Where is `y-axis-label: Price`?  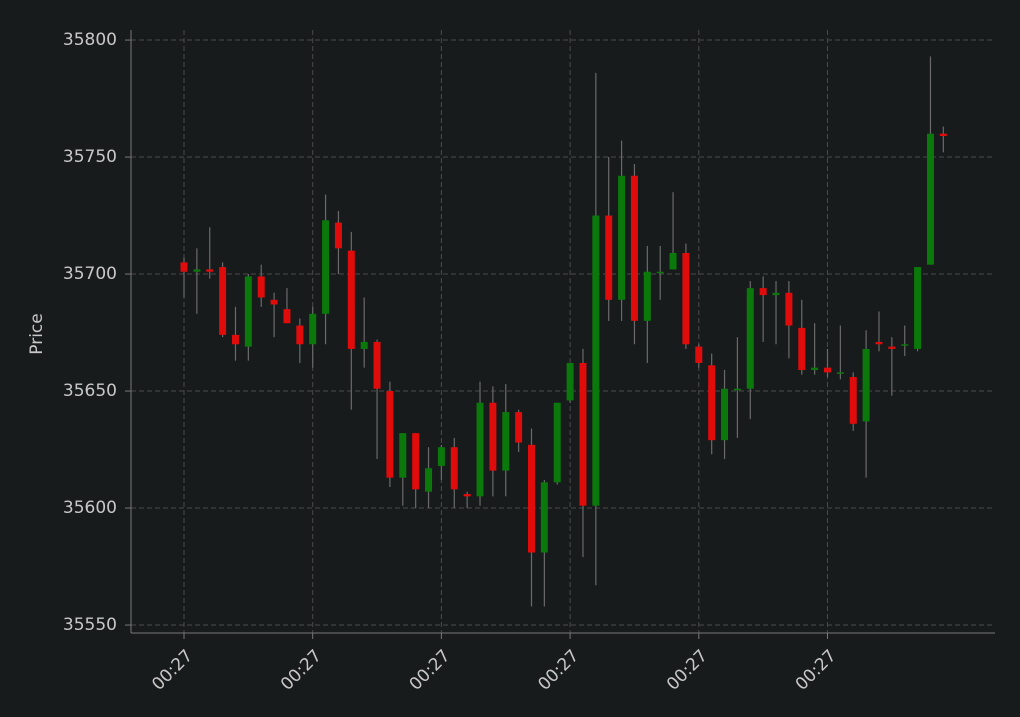
y-axis-label: Price is located at coordinates (37, 333).